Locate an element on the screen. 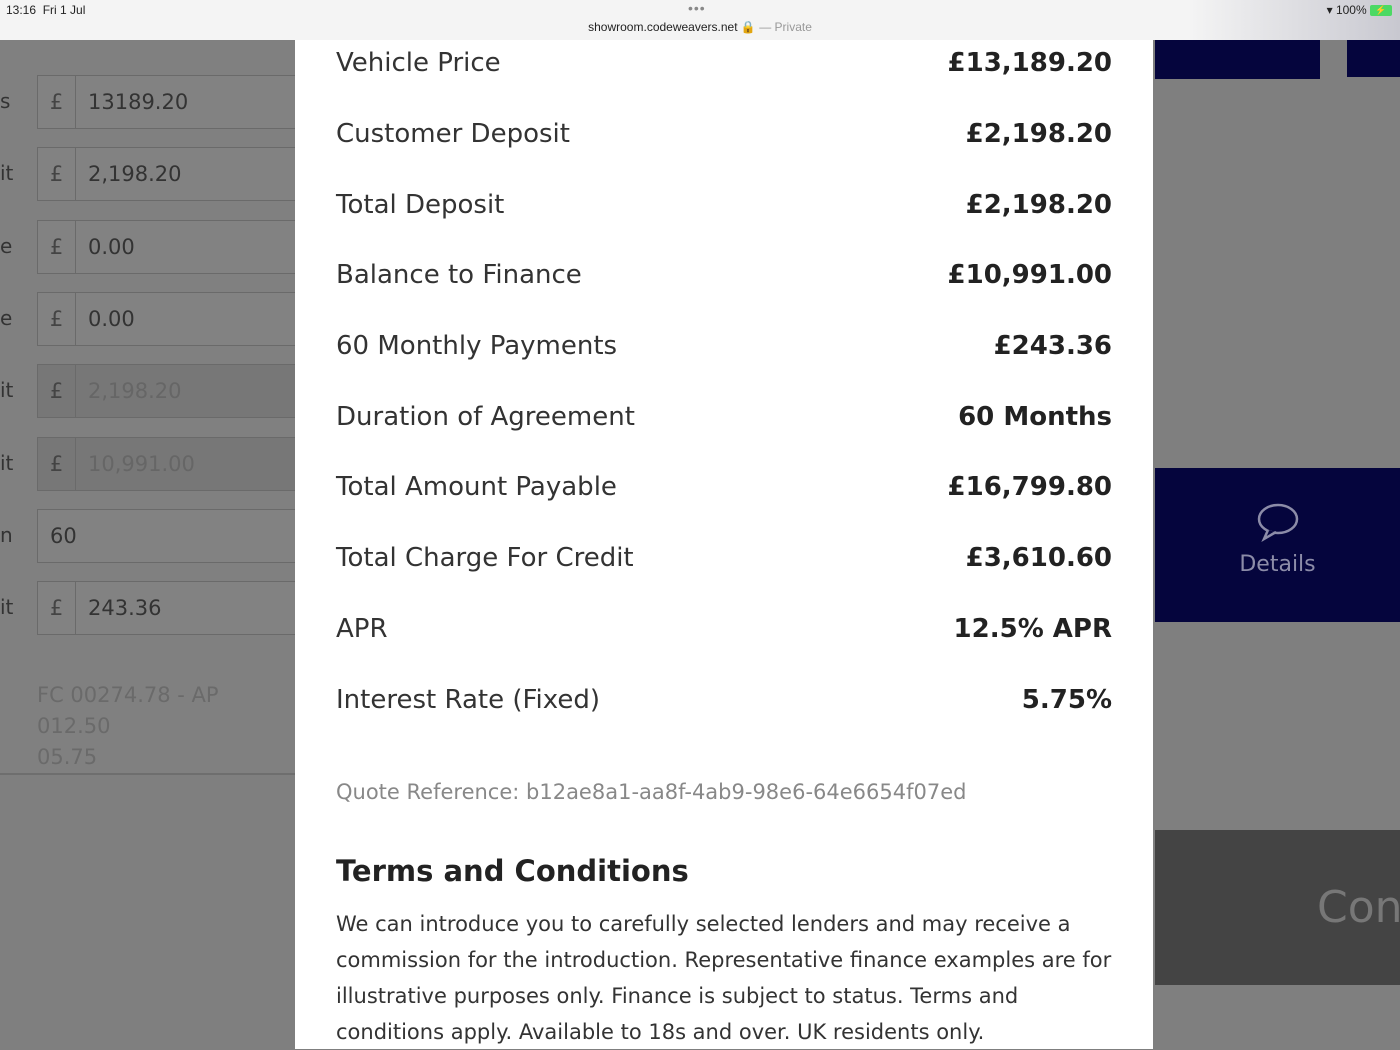 Image resolution: width=1400 pixels, height=1050 pixels. quote-row: APR 12.5% APR is located at coordinates (724, 629).